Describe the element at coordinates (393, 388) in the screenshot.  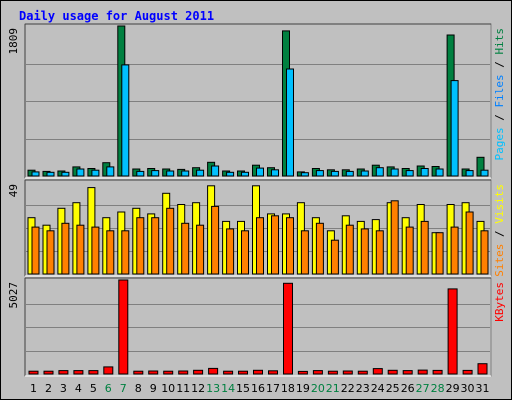
I see `x-tick-label-day-25: 25` at that location.